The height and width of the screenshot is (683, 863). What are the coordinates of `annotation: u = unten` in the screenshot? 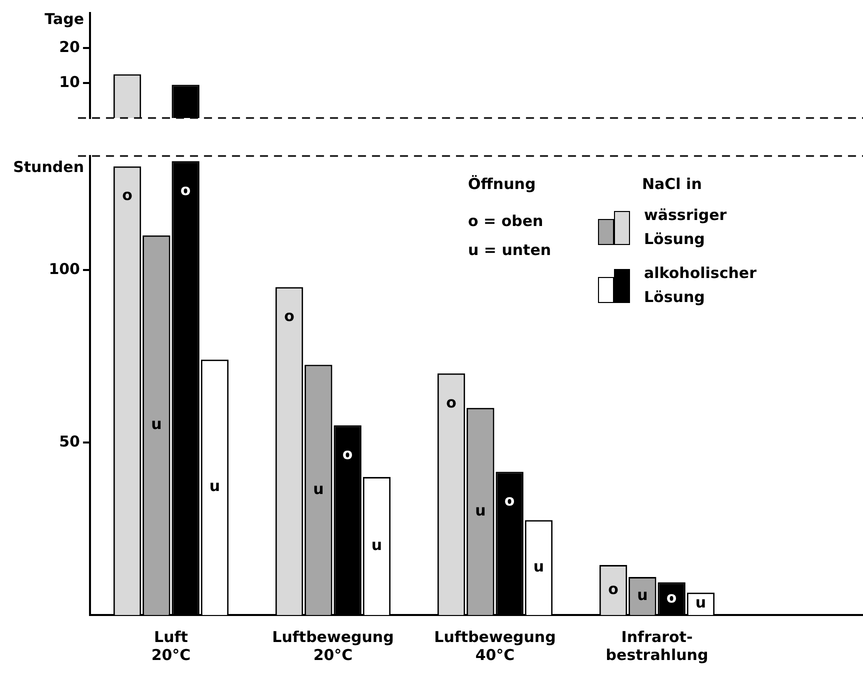 It's located at (510, 249).